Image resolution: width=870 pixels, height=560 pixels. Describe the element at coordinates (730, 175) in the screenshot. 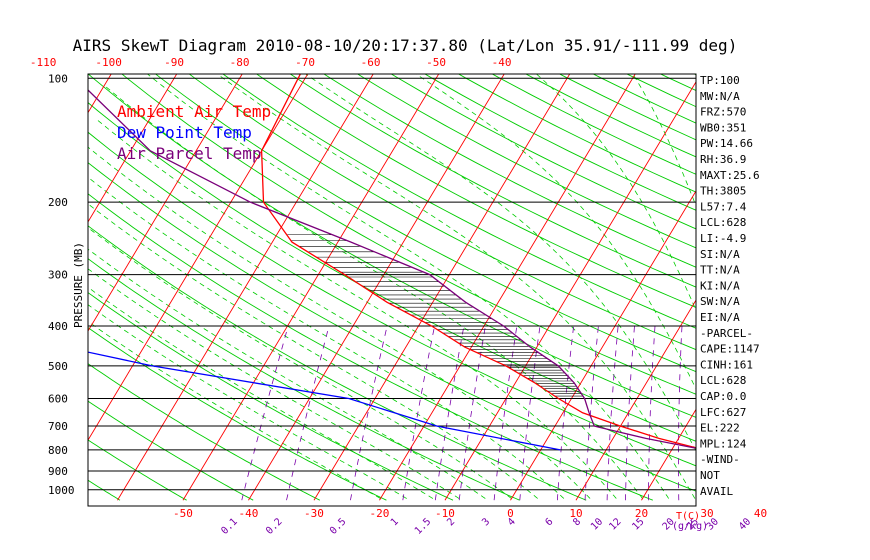

I see `index-label: MAXT:25.6` at that location.